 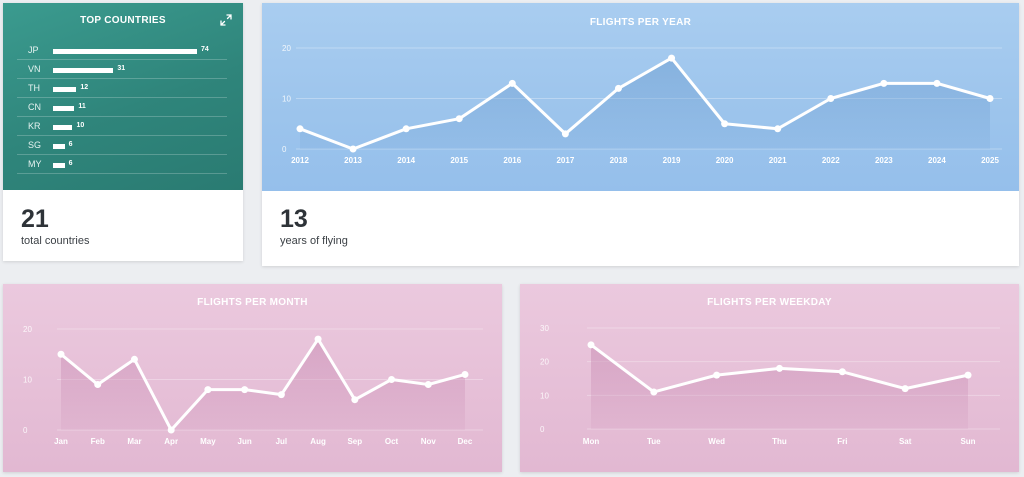 I want to click on expand-arrows-icon, so click(x=226, y=20).